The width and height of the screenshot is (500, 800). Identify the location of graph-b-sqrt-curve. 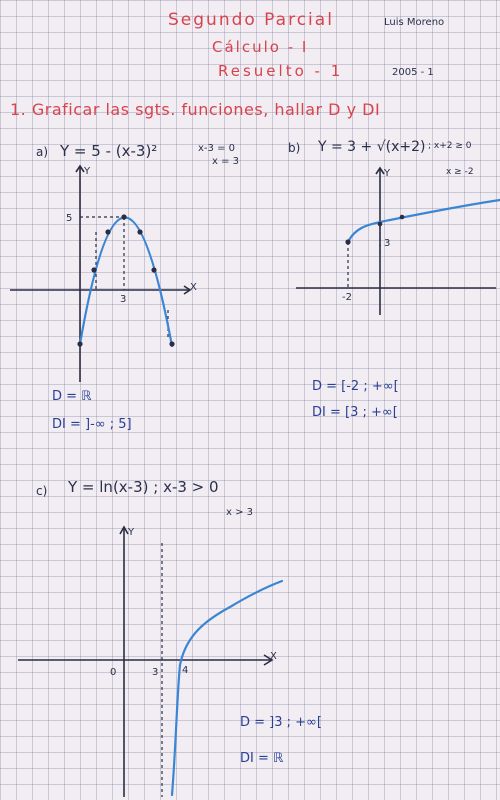
(423, 221).